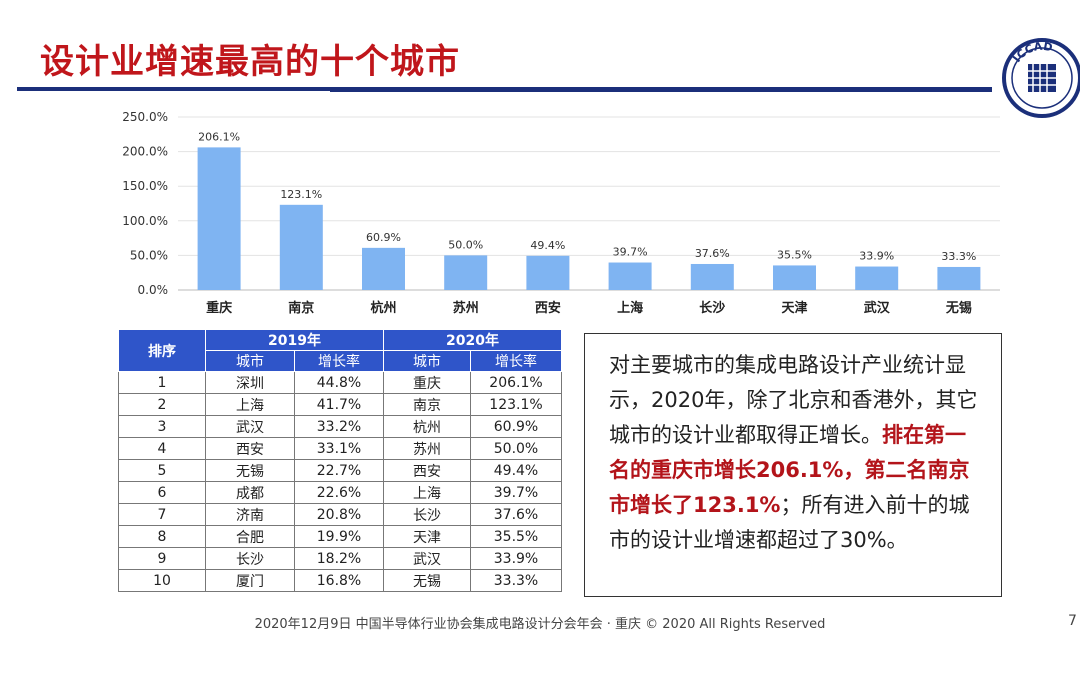 The width and height of the screenshot is (1080, 679). Describe the element at coordinates (427, 426) in the screenshot. I see `cell-city-2020: 杭州` at that location.